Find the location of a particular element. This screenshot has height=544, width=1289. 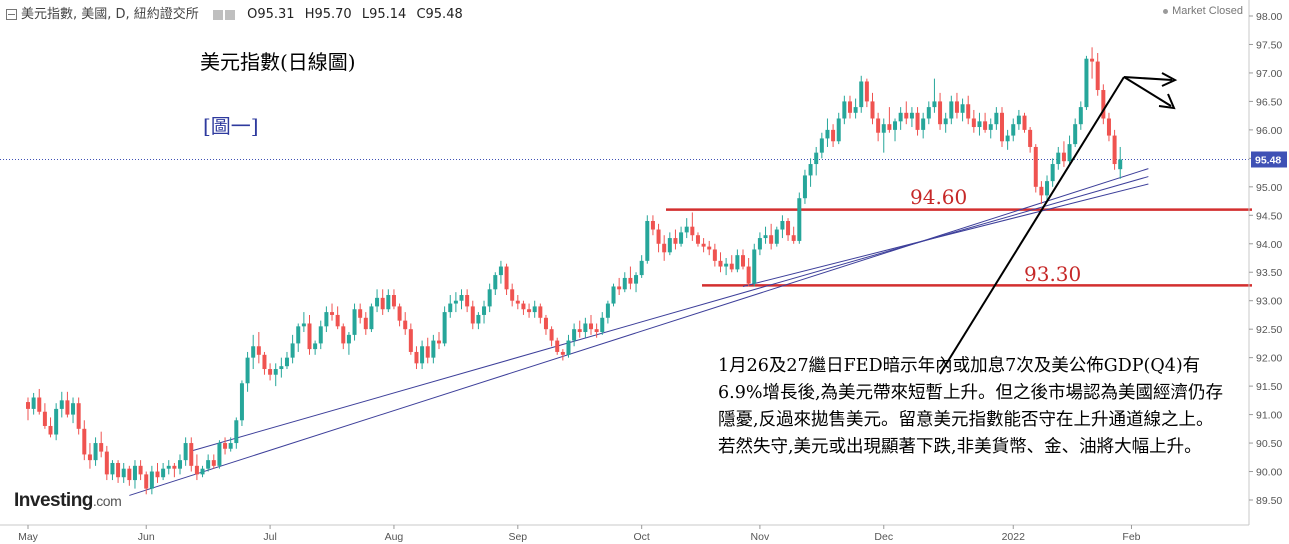

settings-icon is located at coordinates (229, 14).